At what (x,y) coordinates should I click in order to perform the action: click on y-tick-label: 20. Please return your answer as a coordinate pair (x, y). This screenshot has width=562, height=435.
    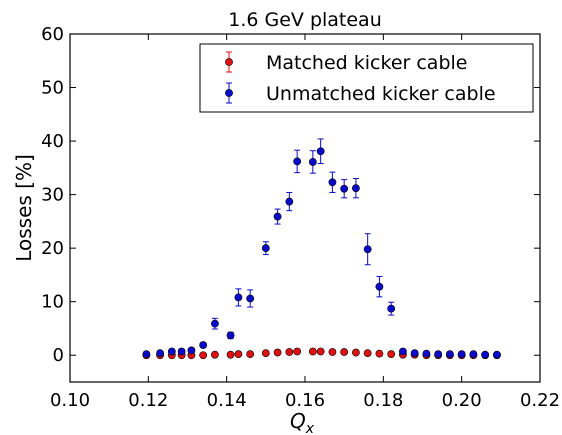
    Looking at the image, I should click on (52, 248).